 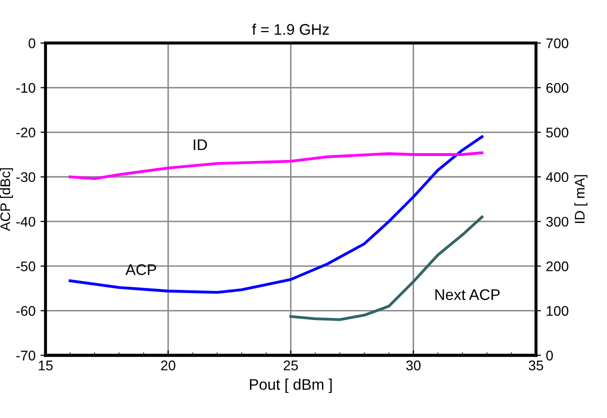 I want to click on y-tick-label: -10, so click(x=26, y=87).